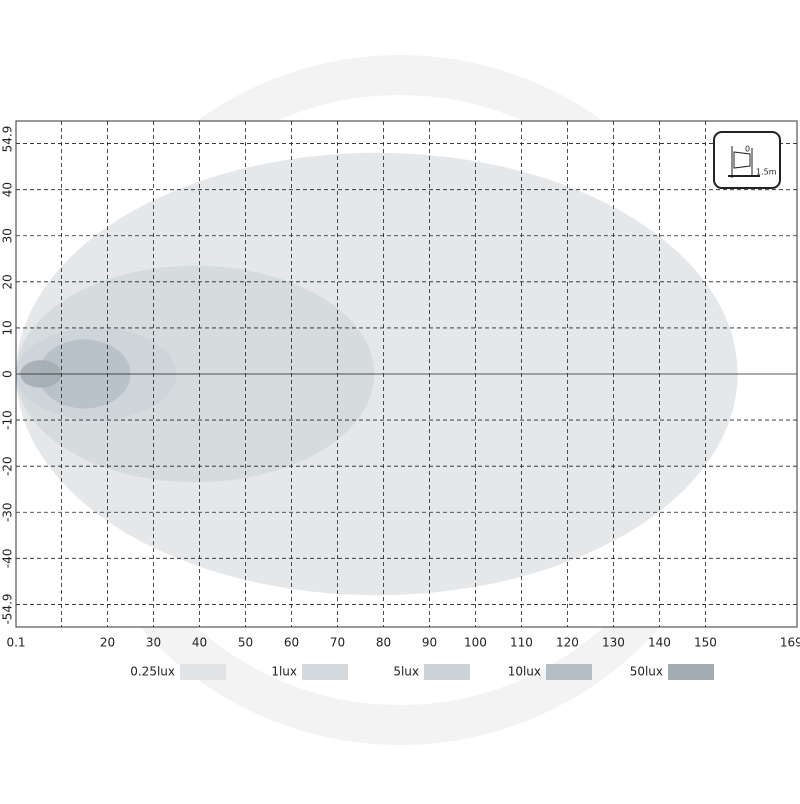 The height and width of the screenshot is (804, 800). Describe the element at coordinates (8, 512) in the screenshot. I see `y-tick-label: -30` at that location.